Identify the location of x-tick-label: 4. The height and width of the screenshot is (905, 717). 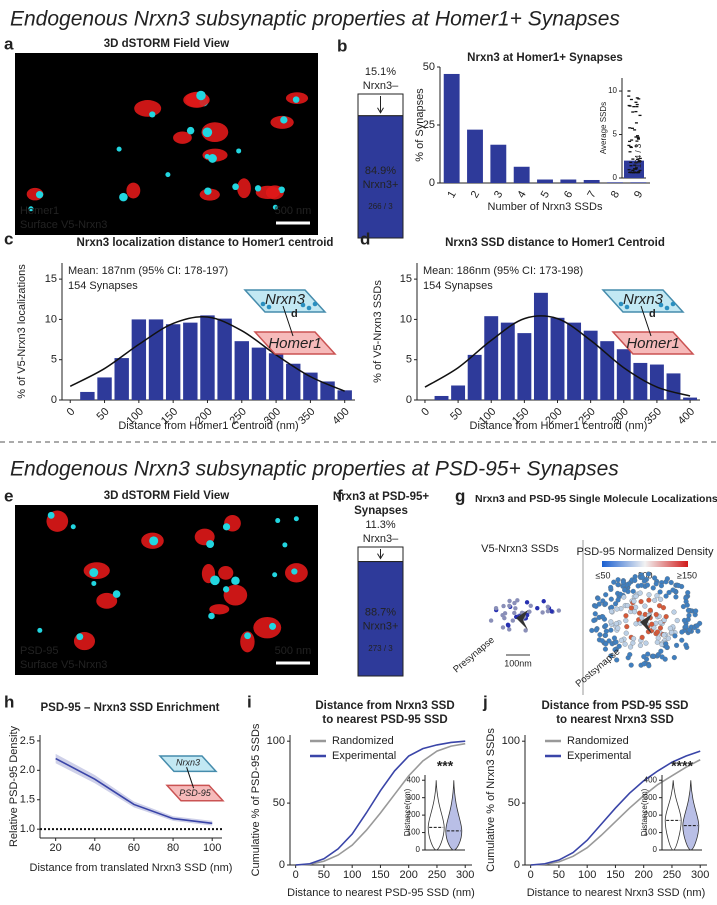
(521, 194).